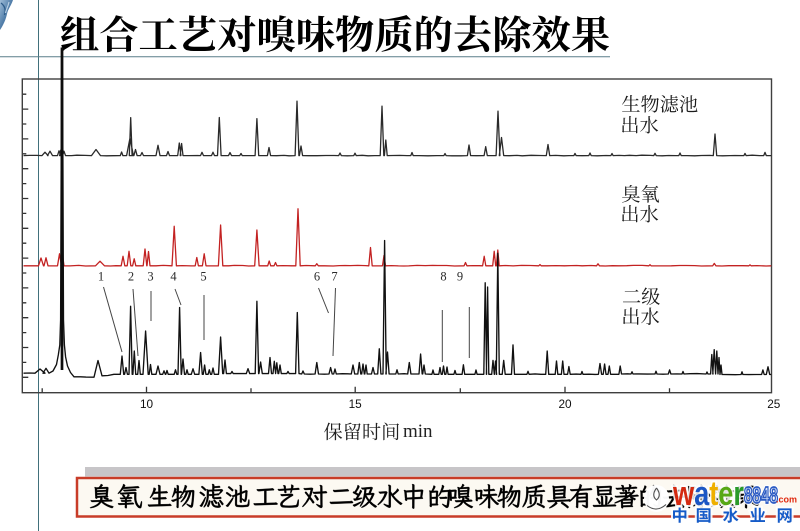 The width and height of the screenshot is (800, 531). What do you see at coordinates (150, 276) in the screenshot?
I see `svg-text: 3` at bounding box center [150, 276].